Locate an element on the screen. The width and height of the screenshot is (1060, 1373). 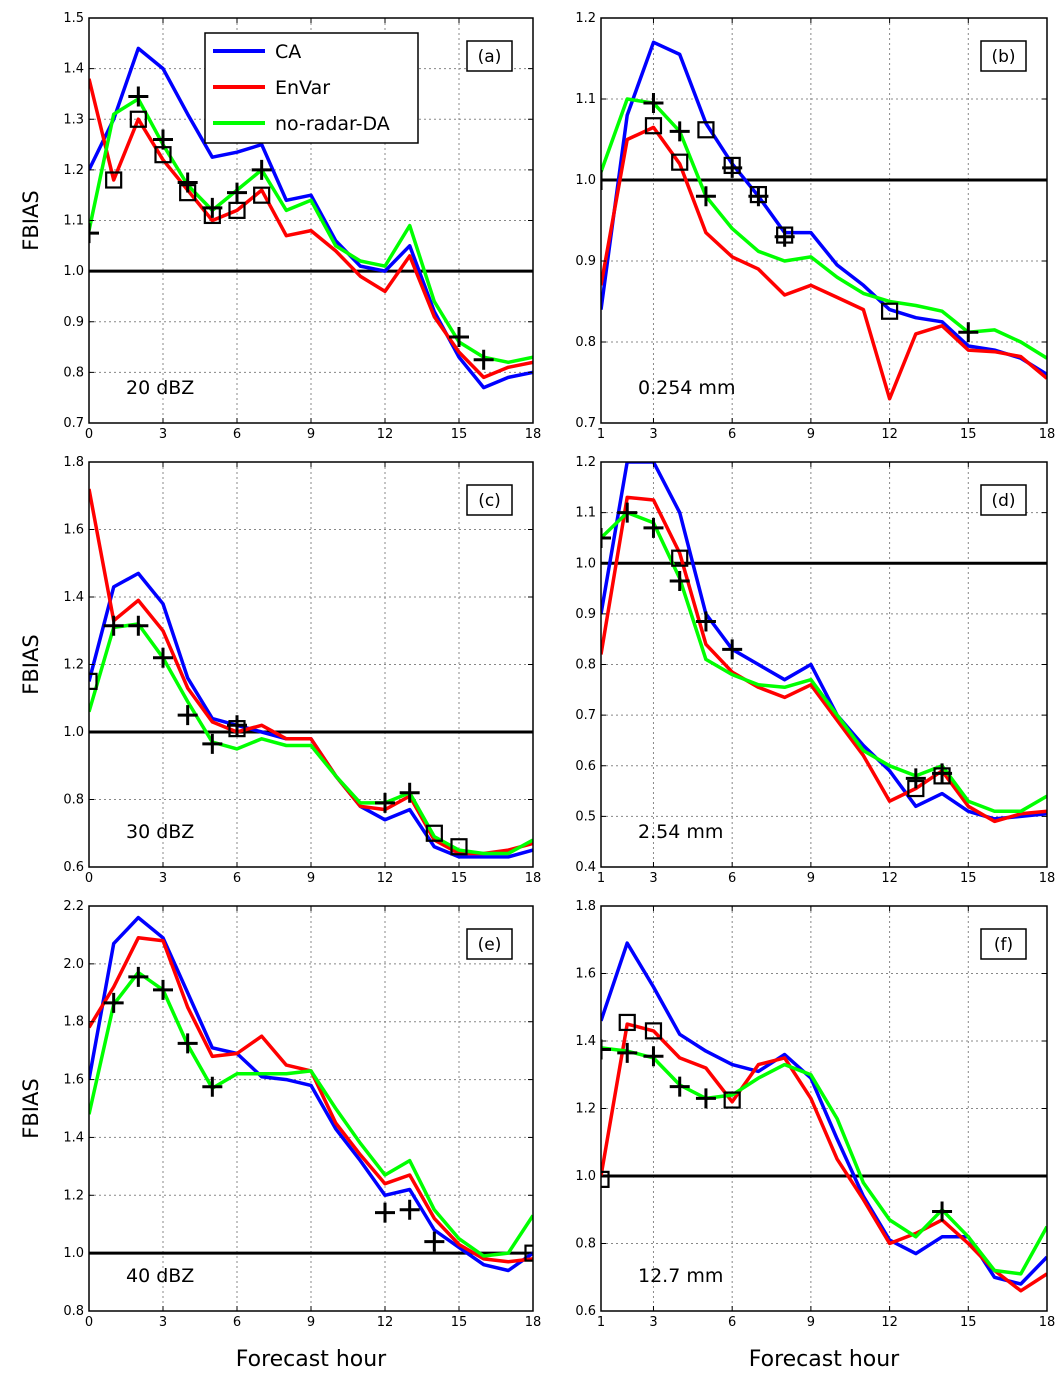
y-tick-label: 0.9 is located at coordinates (585, 261).